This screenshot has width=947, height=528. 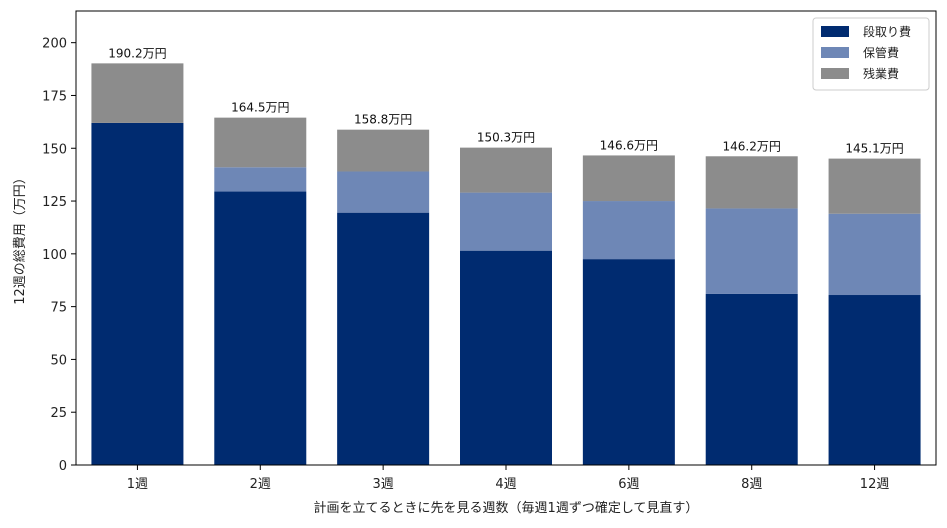 What do you see at coordinates (628, 484) in the screenshot?
I see `x-tick-label-5: 6週` at bounding box center [628, 484].